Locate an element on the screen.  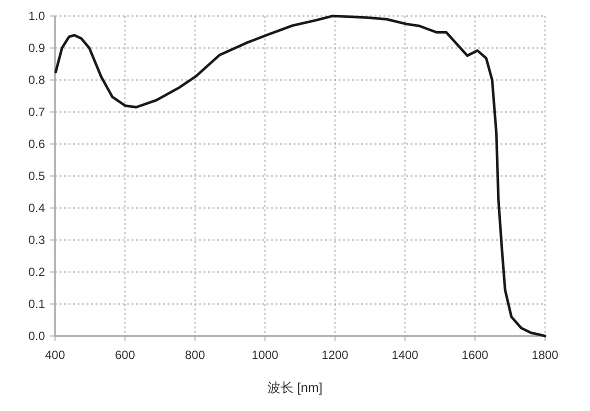
y-tick-label: 0.4 is located at coordinates (37, 208).